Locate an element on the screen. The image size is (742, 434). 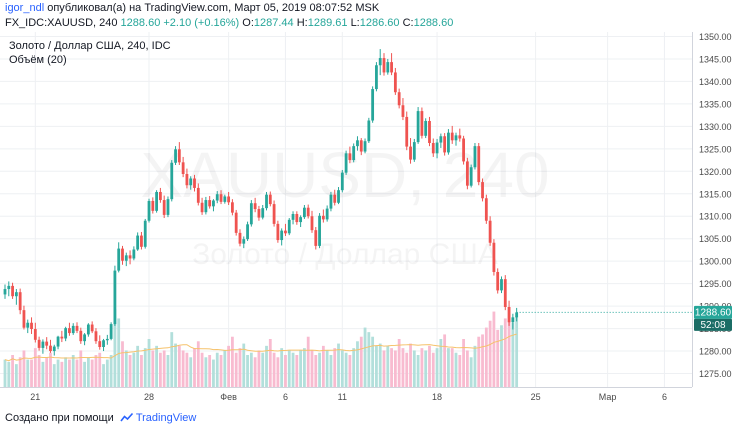
time-tick-label: 25 is located at coordinates (536, 397).